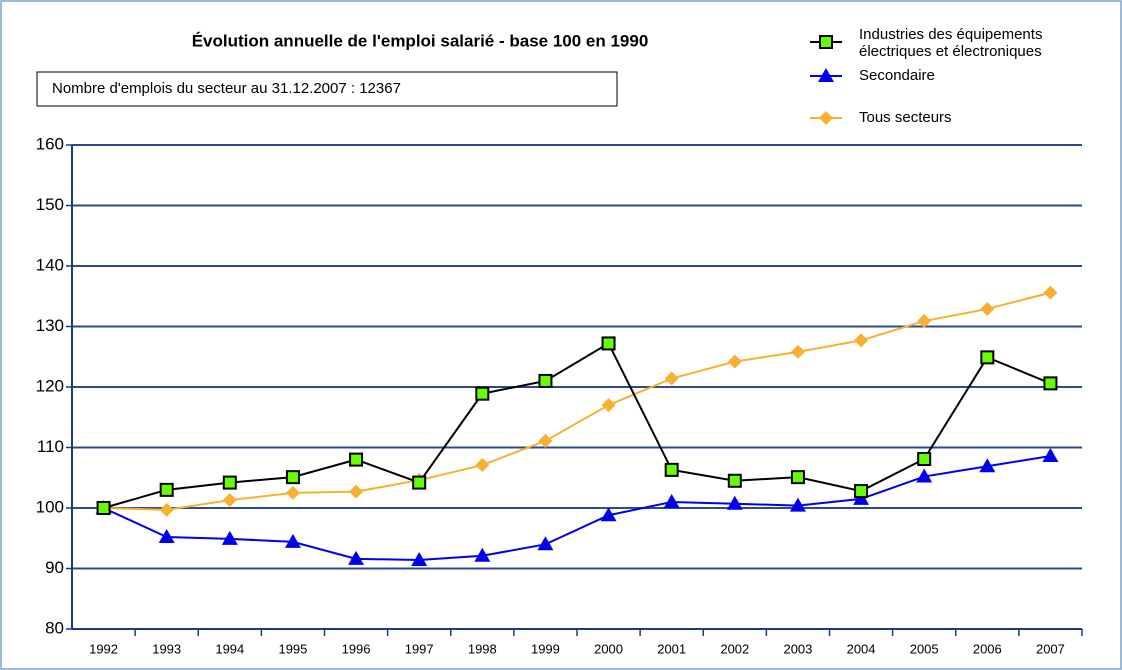  What do you see at coordinates (166, 648) in the screenshot?
I see `x-tick-label: 1993` at bounding box center [166, 648].